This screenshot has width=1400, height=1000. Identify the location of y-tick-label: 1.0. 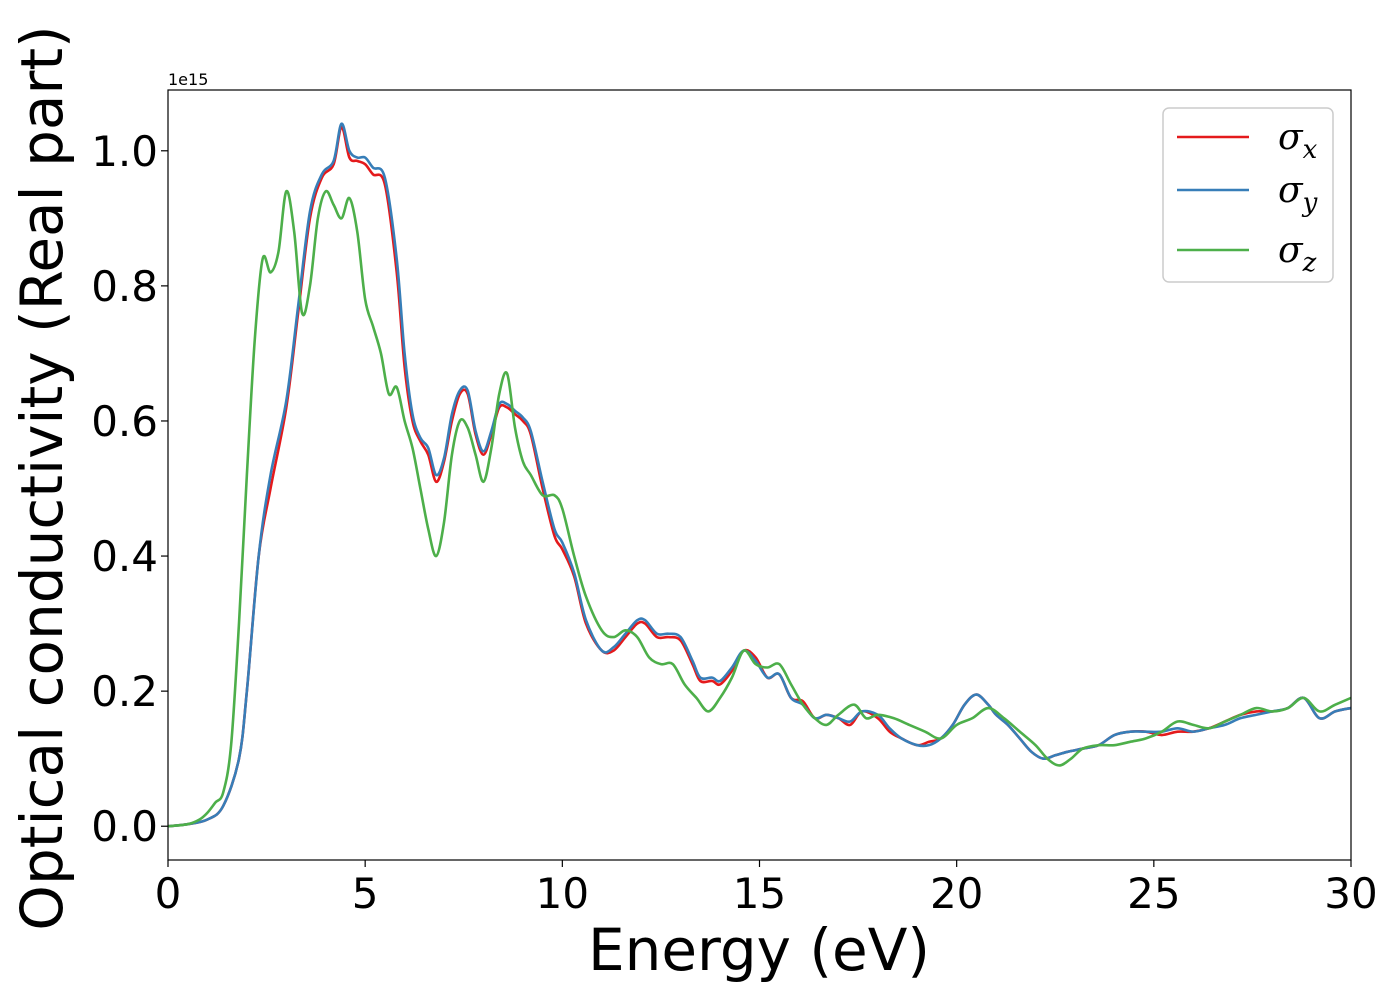
(124, 151).